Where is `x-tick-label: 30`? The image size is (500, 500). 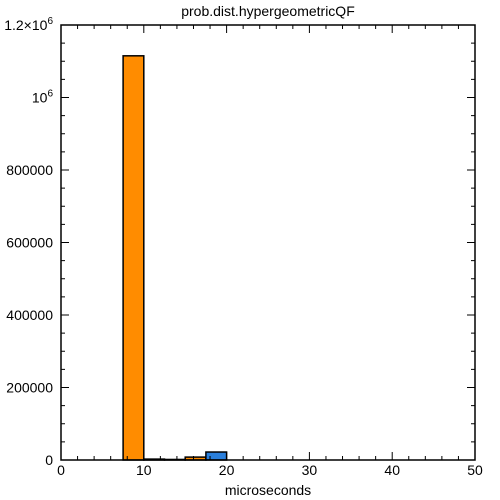 x-tick-label: 30 is located at coordinates (310, 470).